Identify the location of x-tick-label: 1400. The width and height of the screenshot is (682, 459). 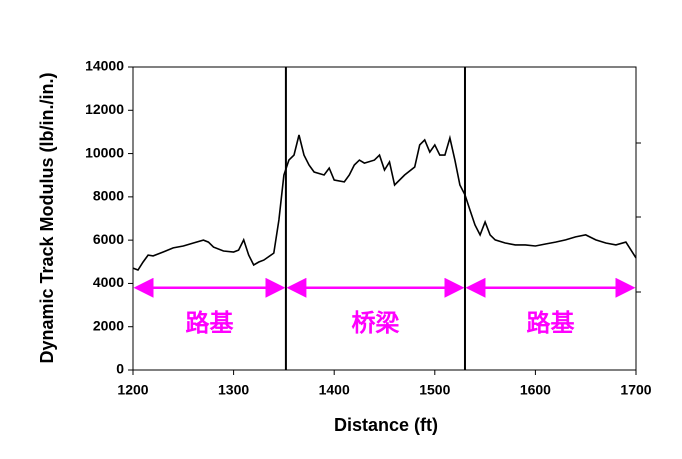
(334, 390).